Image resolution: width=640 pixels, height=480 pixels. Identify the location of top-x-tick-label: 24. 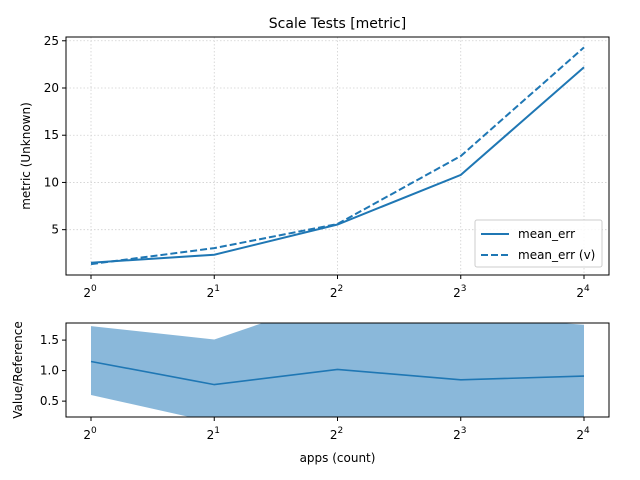
(583, 292).